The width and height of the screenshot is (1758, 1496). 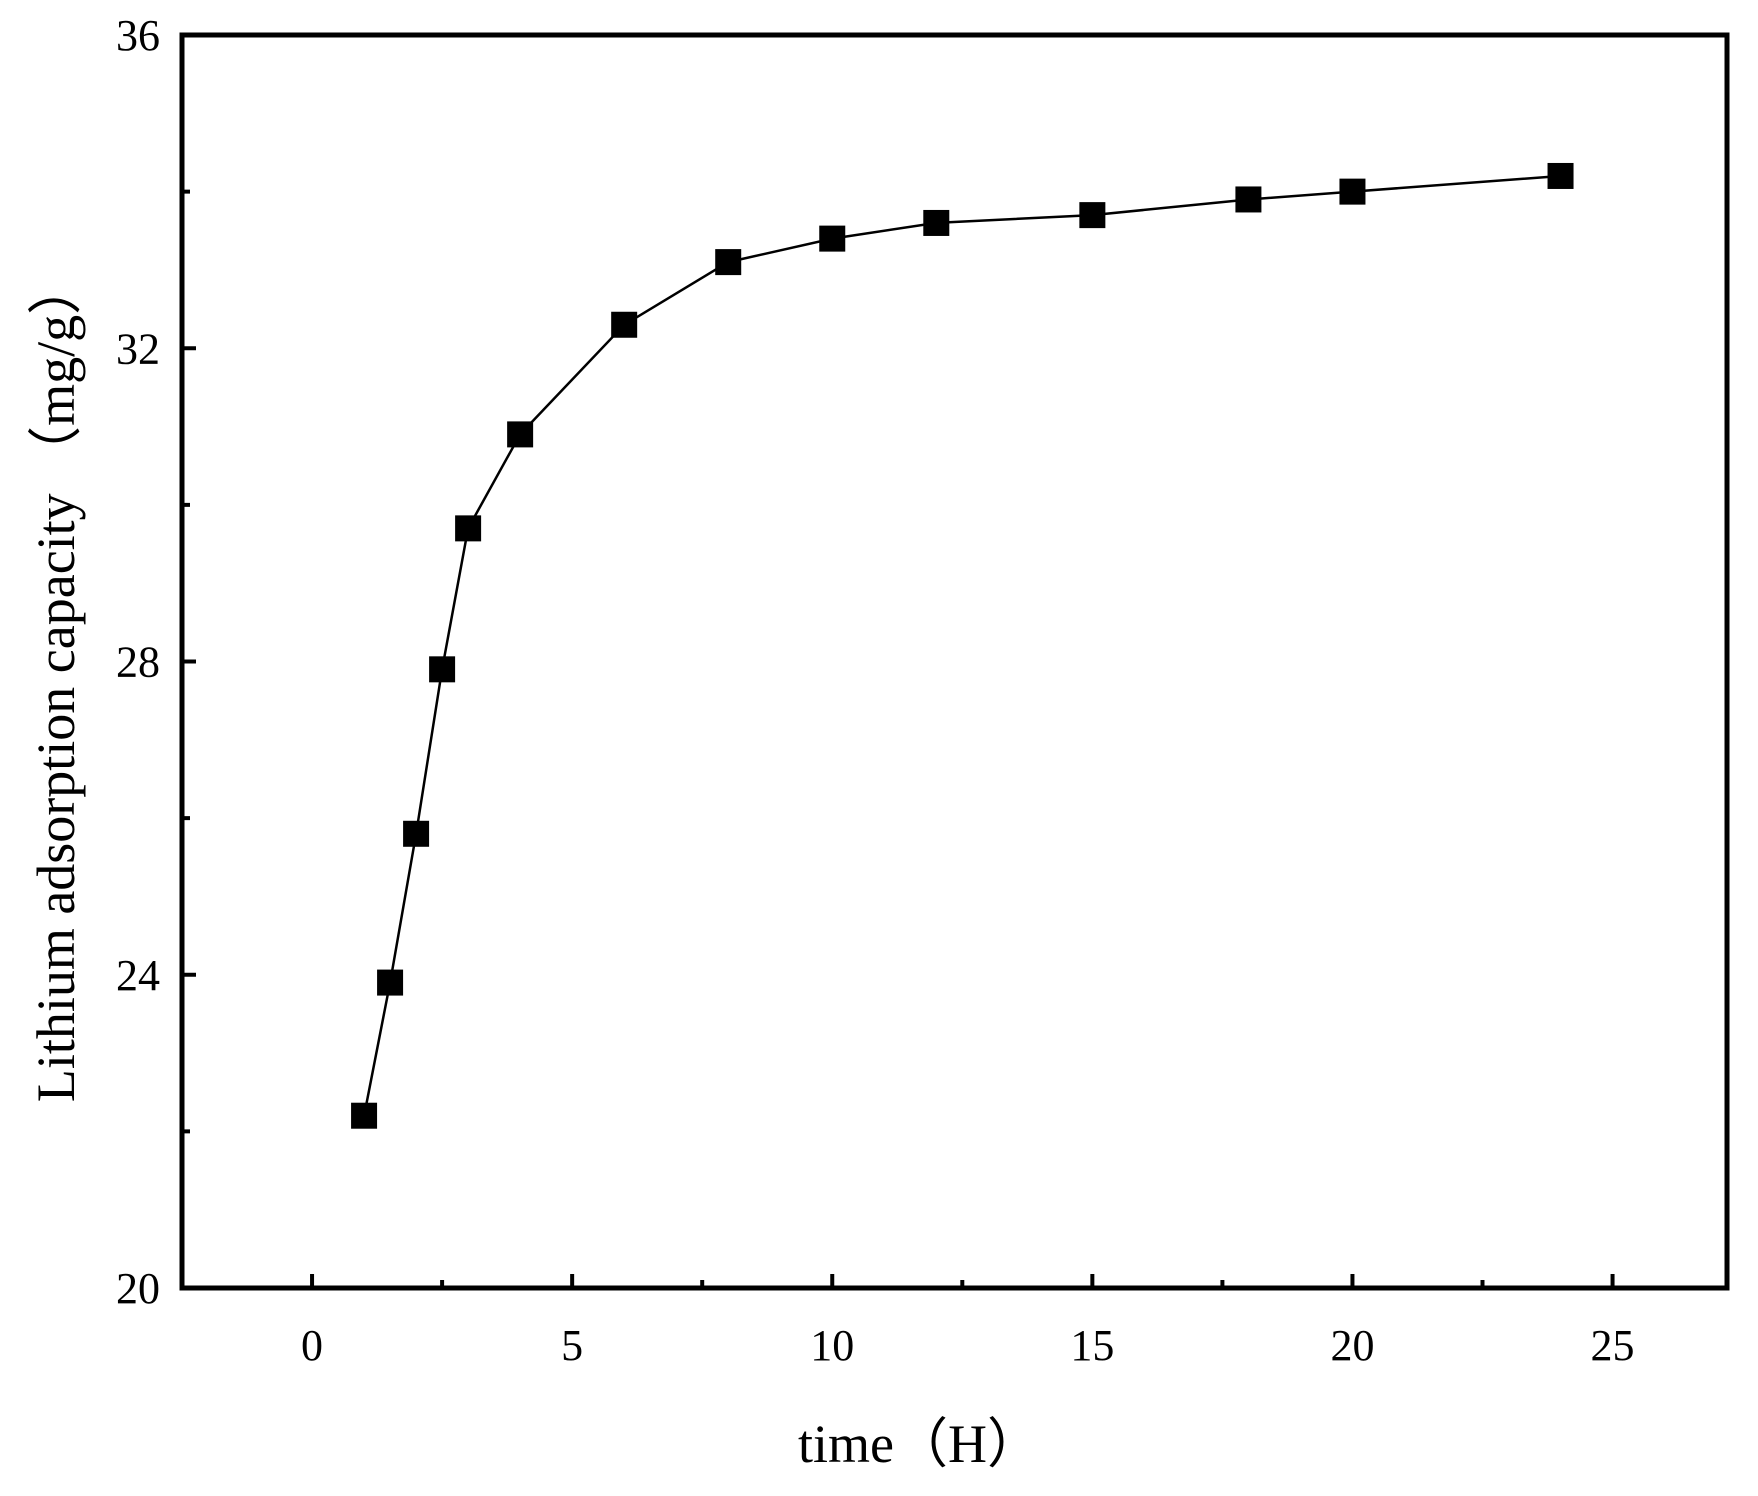 I want to click on y-tick-label: 28, so click(x=138, y=662).